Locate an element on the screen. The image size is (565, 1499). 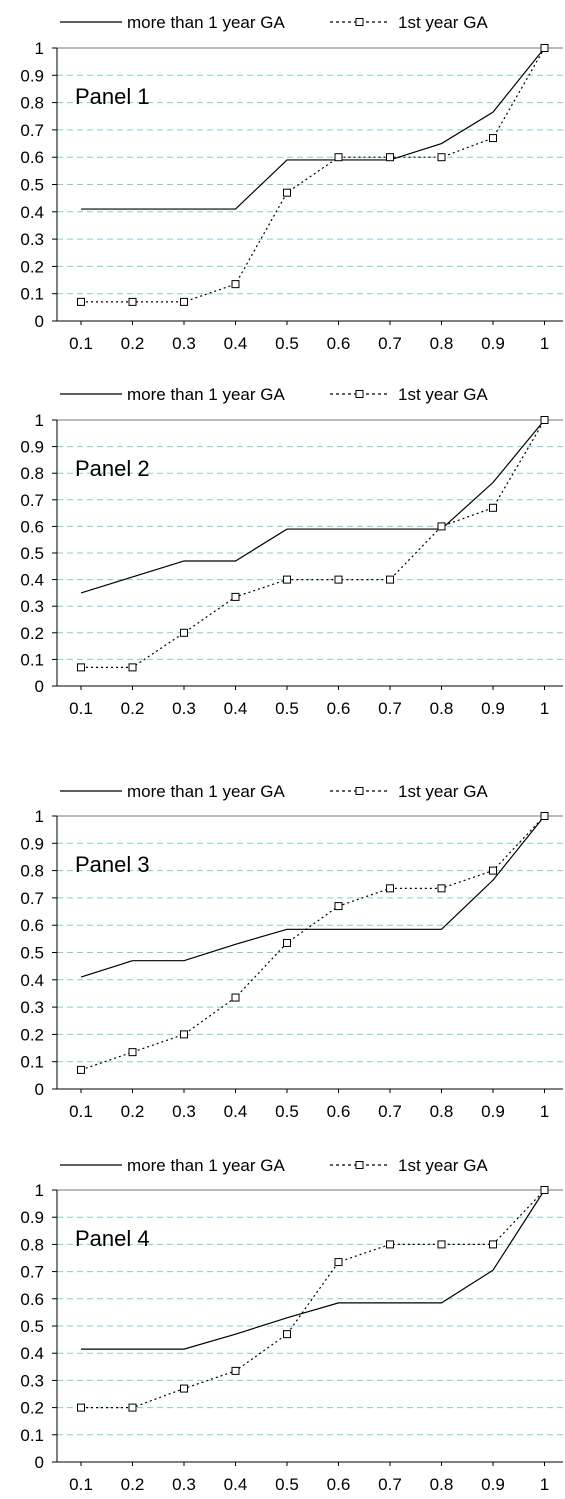
panel-title: Panel 1 is located at coordinates (112, 96).